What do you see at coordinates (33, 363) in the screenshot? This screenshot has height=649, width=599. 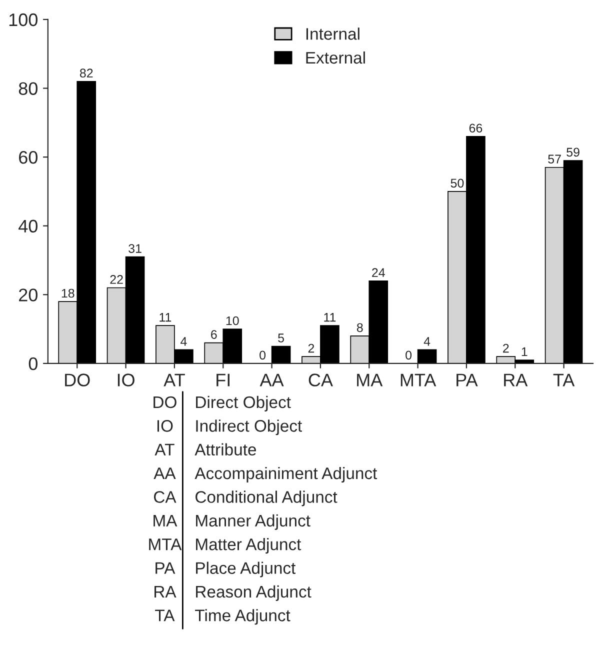 I see `y-tick-label: 0` at bounding box center [33, 363].